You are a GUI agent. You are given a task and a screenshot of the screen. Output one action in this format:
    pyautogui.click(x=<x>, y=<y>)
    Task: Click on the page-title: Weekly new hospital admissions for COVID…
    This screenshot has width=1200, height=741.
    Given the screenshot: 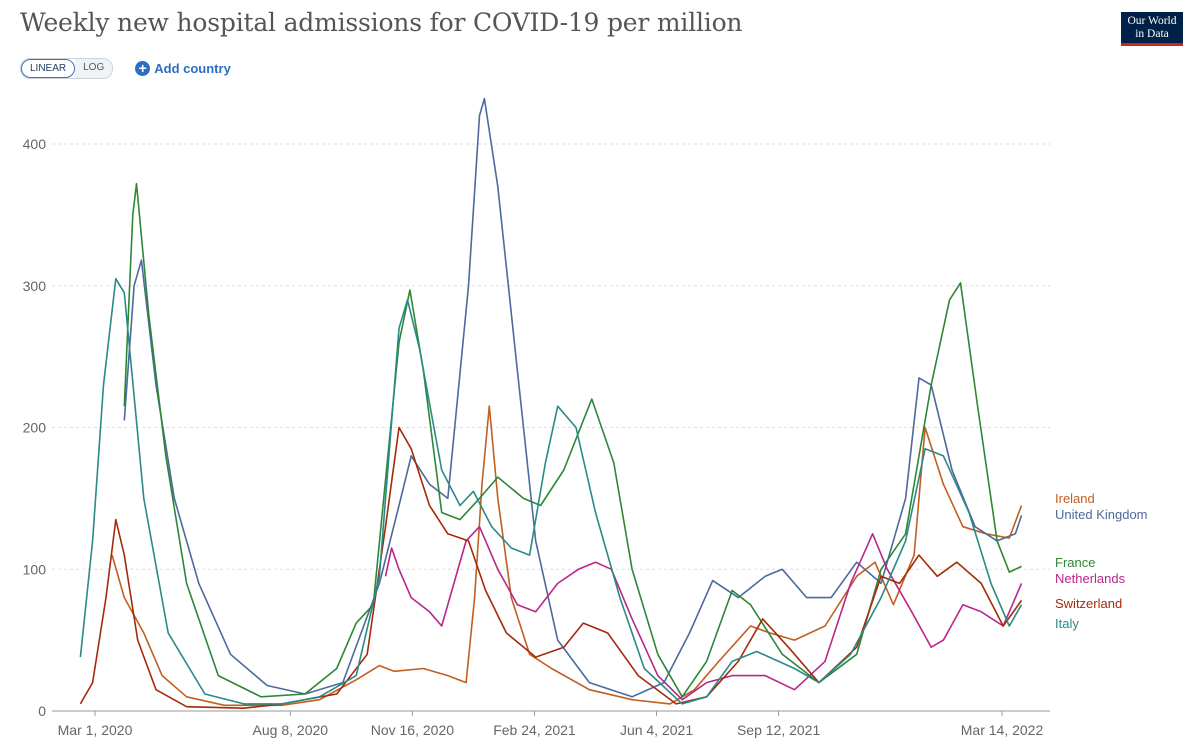 What is the action you would take?
    pyautogui.click(x=381, y=22)
    